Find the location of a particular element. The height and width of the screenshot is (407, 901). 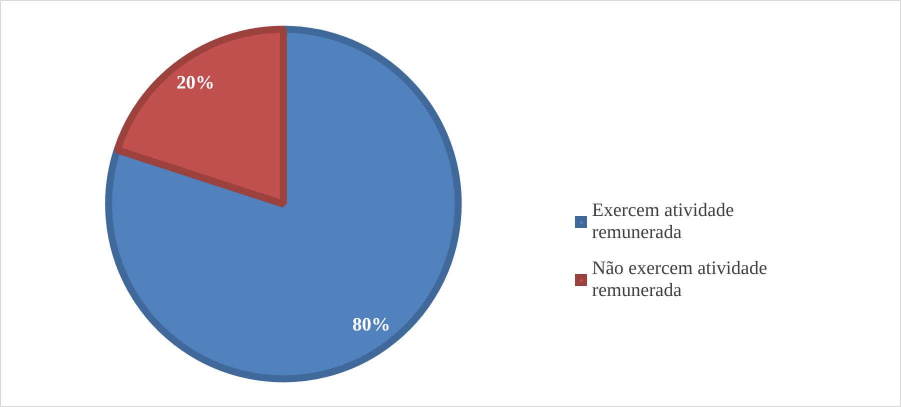

legend-label: Não exercem atividade remunerada is located at coordinates (680, 280).